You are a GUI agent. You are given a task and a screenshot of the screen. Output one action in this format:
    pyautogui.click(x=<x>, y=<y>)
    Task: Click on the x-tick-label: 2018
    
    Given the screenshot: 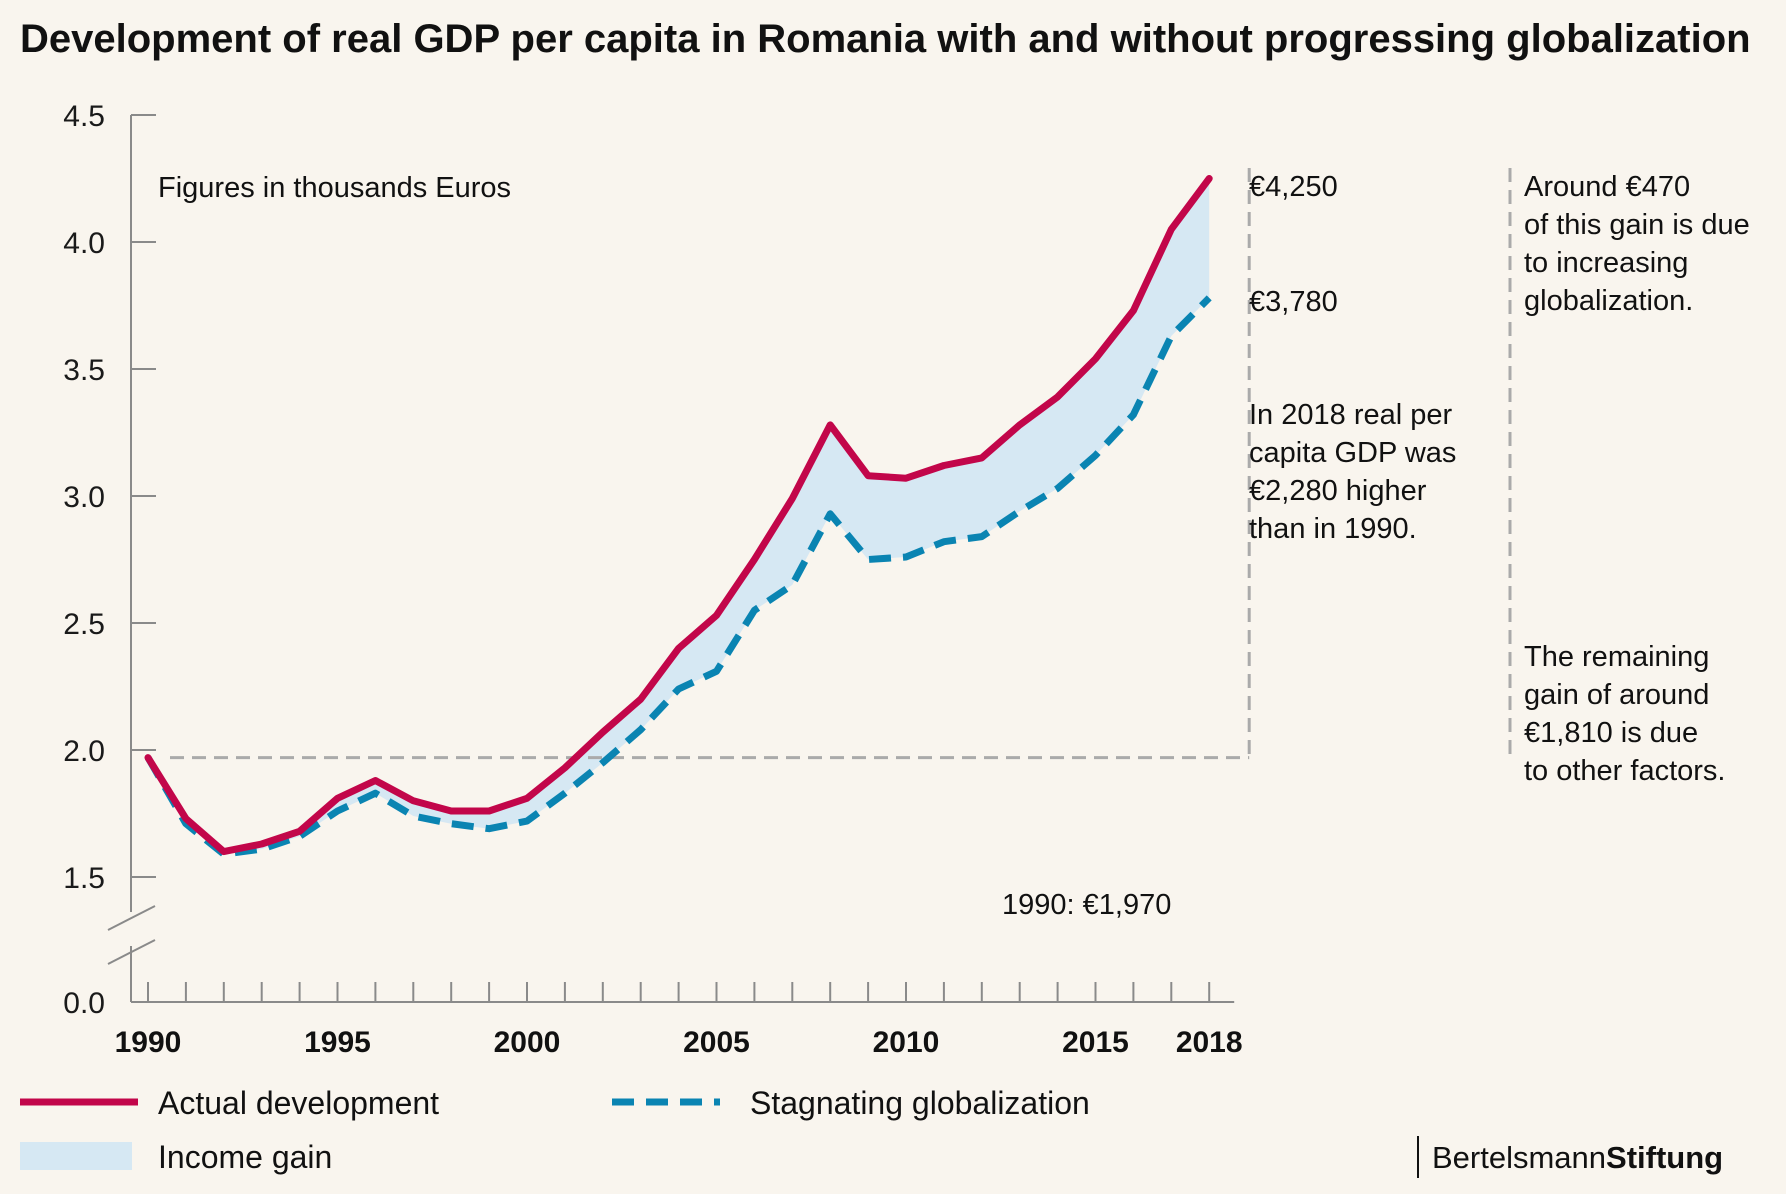 What is the action you would take?
    pyautogui.click(x=1209, y=1042)
    